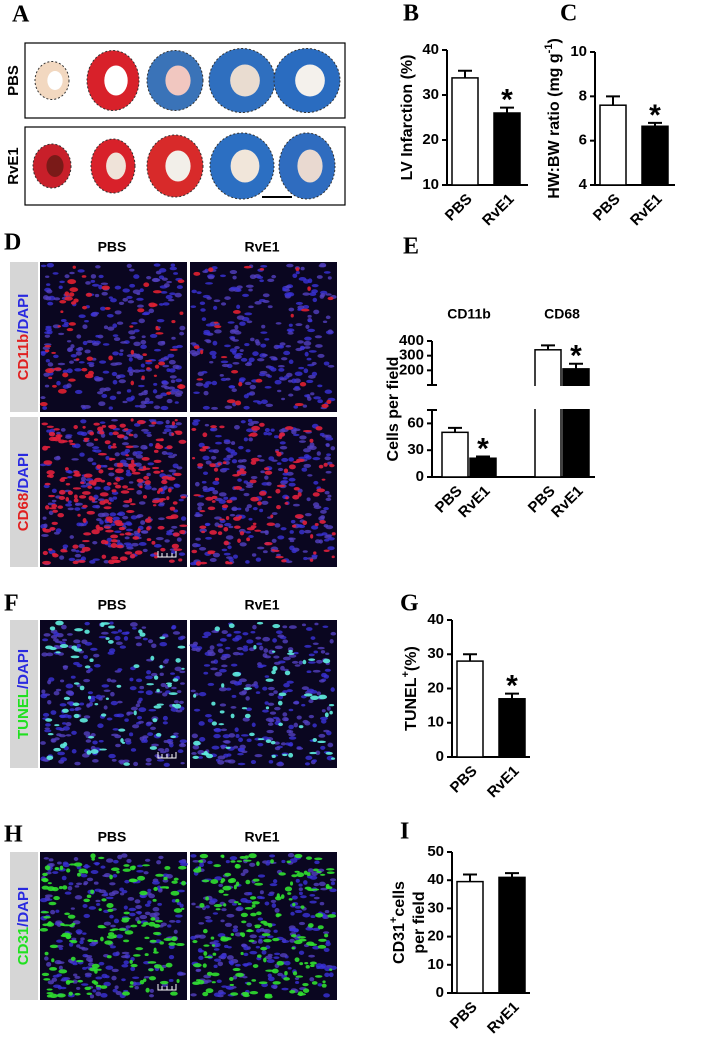 The height and width of the screenshot is (1045, 709). What do you see at coordinates (411, 340) in the screenshot?
I see `y-tick-label: 400` at bounding box center [411, 340].